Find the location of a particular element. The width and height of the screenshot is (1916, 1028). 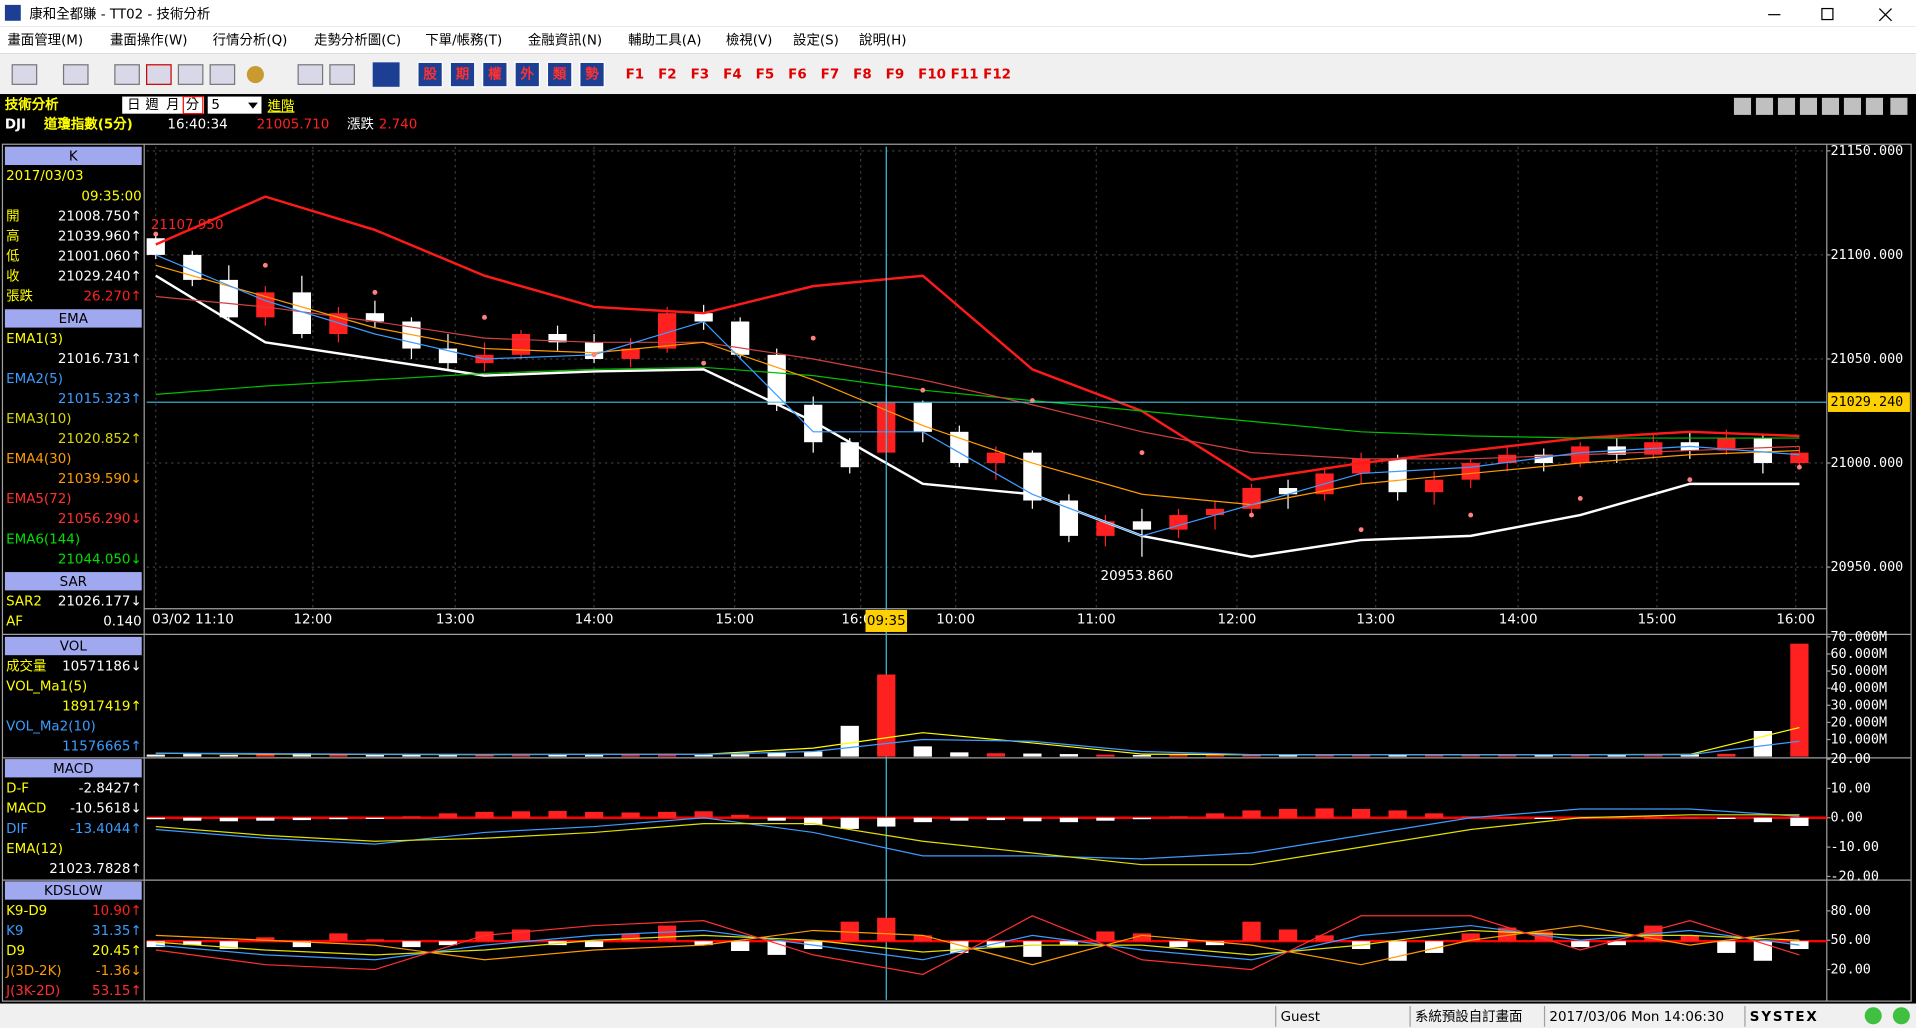

function-key: F3 is located at coordinates (700, 75).